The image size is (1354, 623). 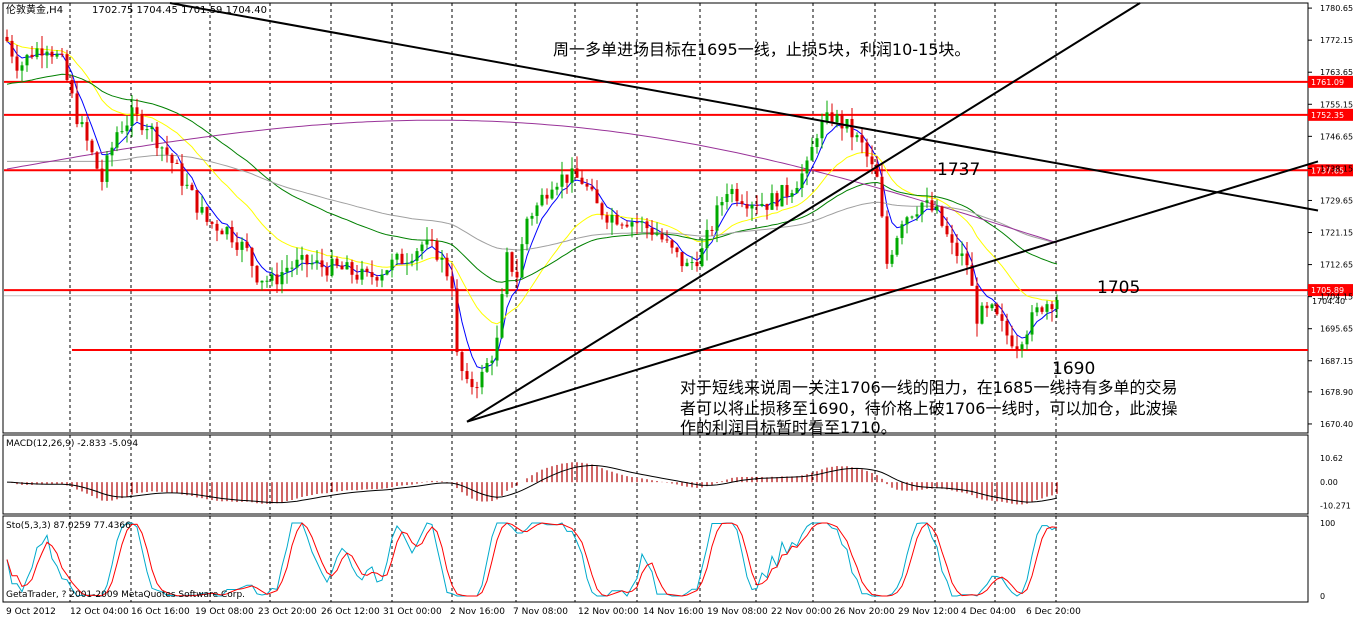 What do you see at coordinates (540, 612) in the screenshot?
I see `x-axis-label: 7 Nov 08:00` at bounding box center [540, 612].